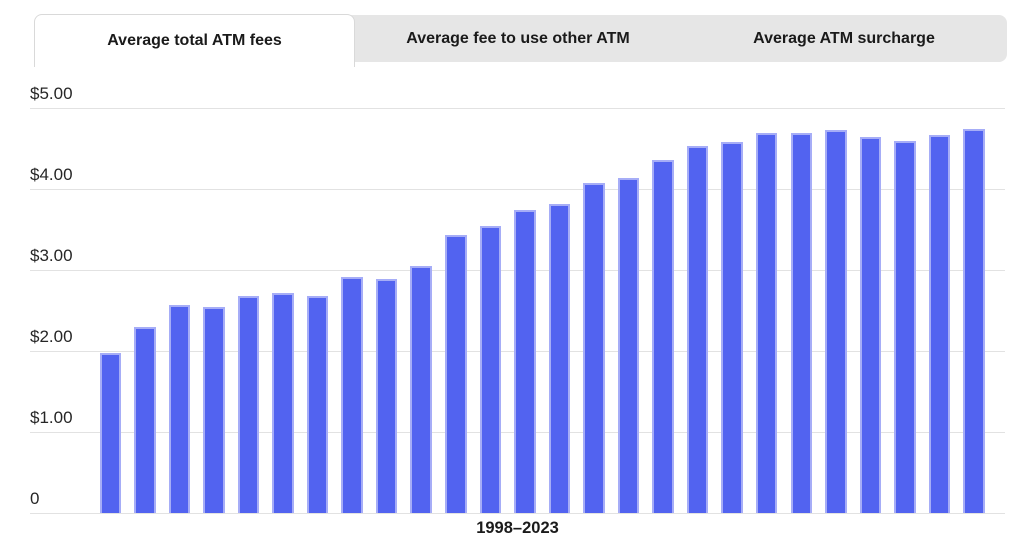  What do you see at coordinates (517, 189) in the screenshot?
I see `gridline-4.00` at bounding box center [517, 189].